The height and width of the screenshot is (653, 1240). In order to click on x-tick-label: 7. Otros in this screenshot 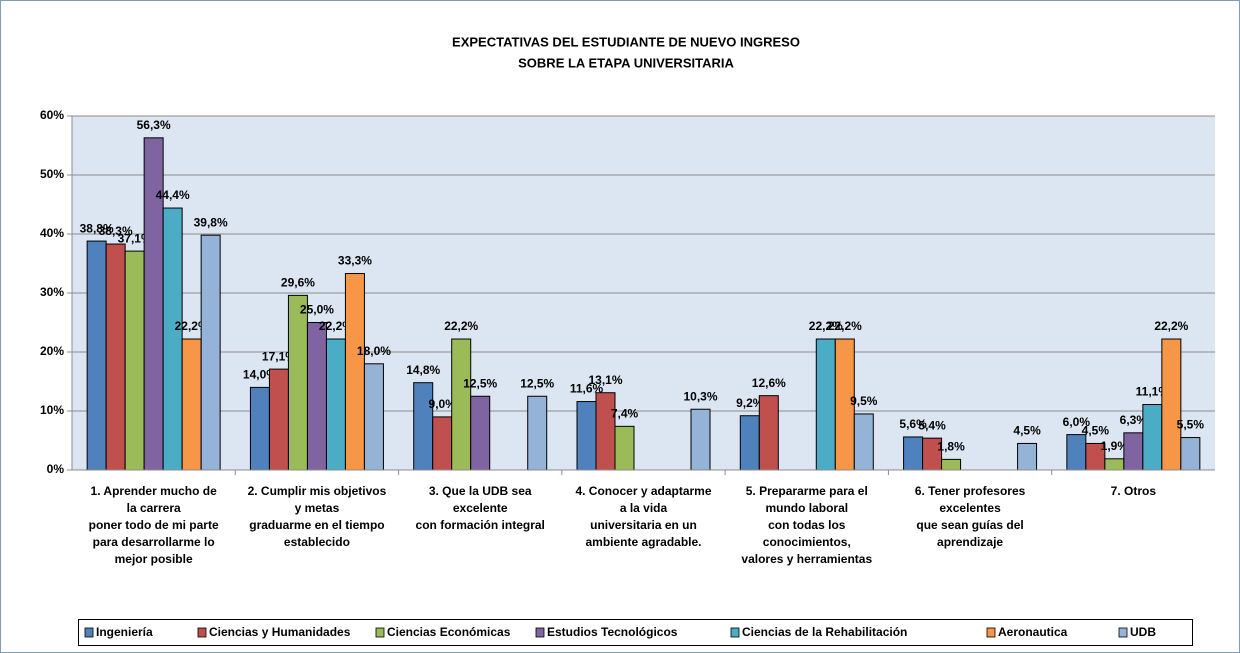, I will do `click(1134, 491)`.